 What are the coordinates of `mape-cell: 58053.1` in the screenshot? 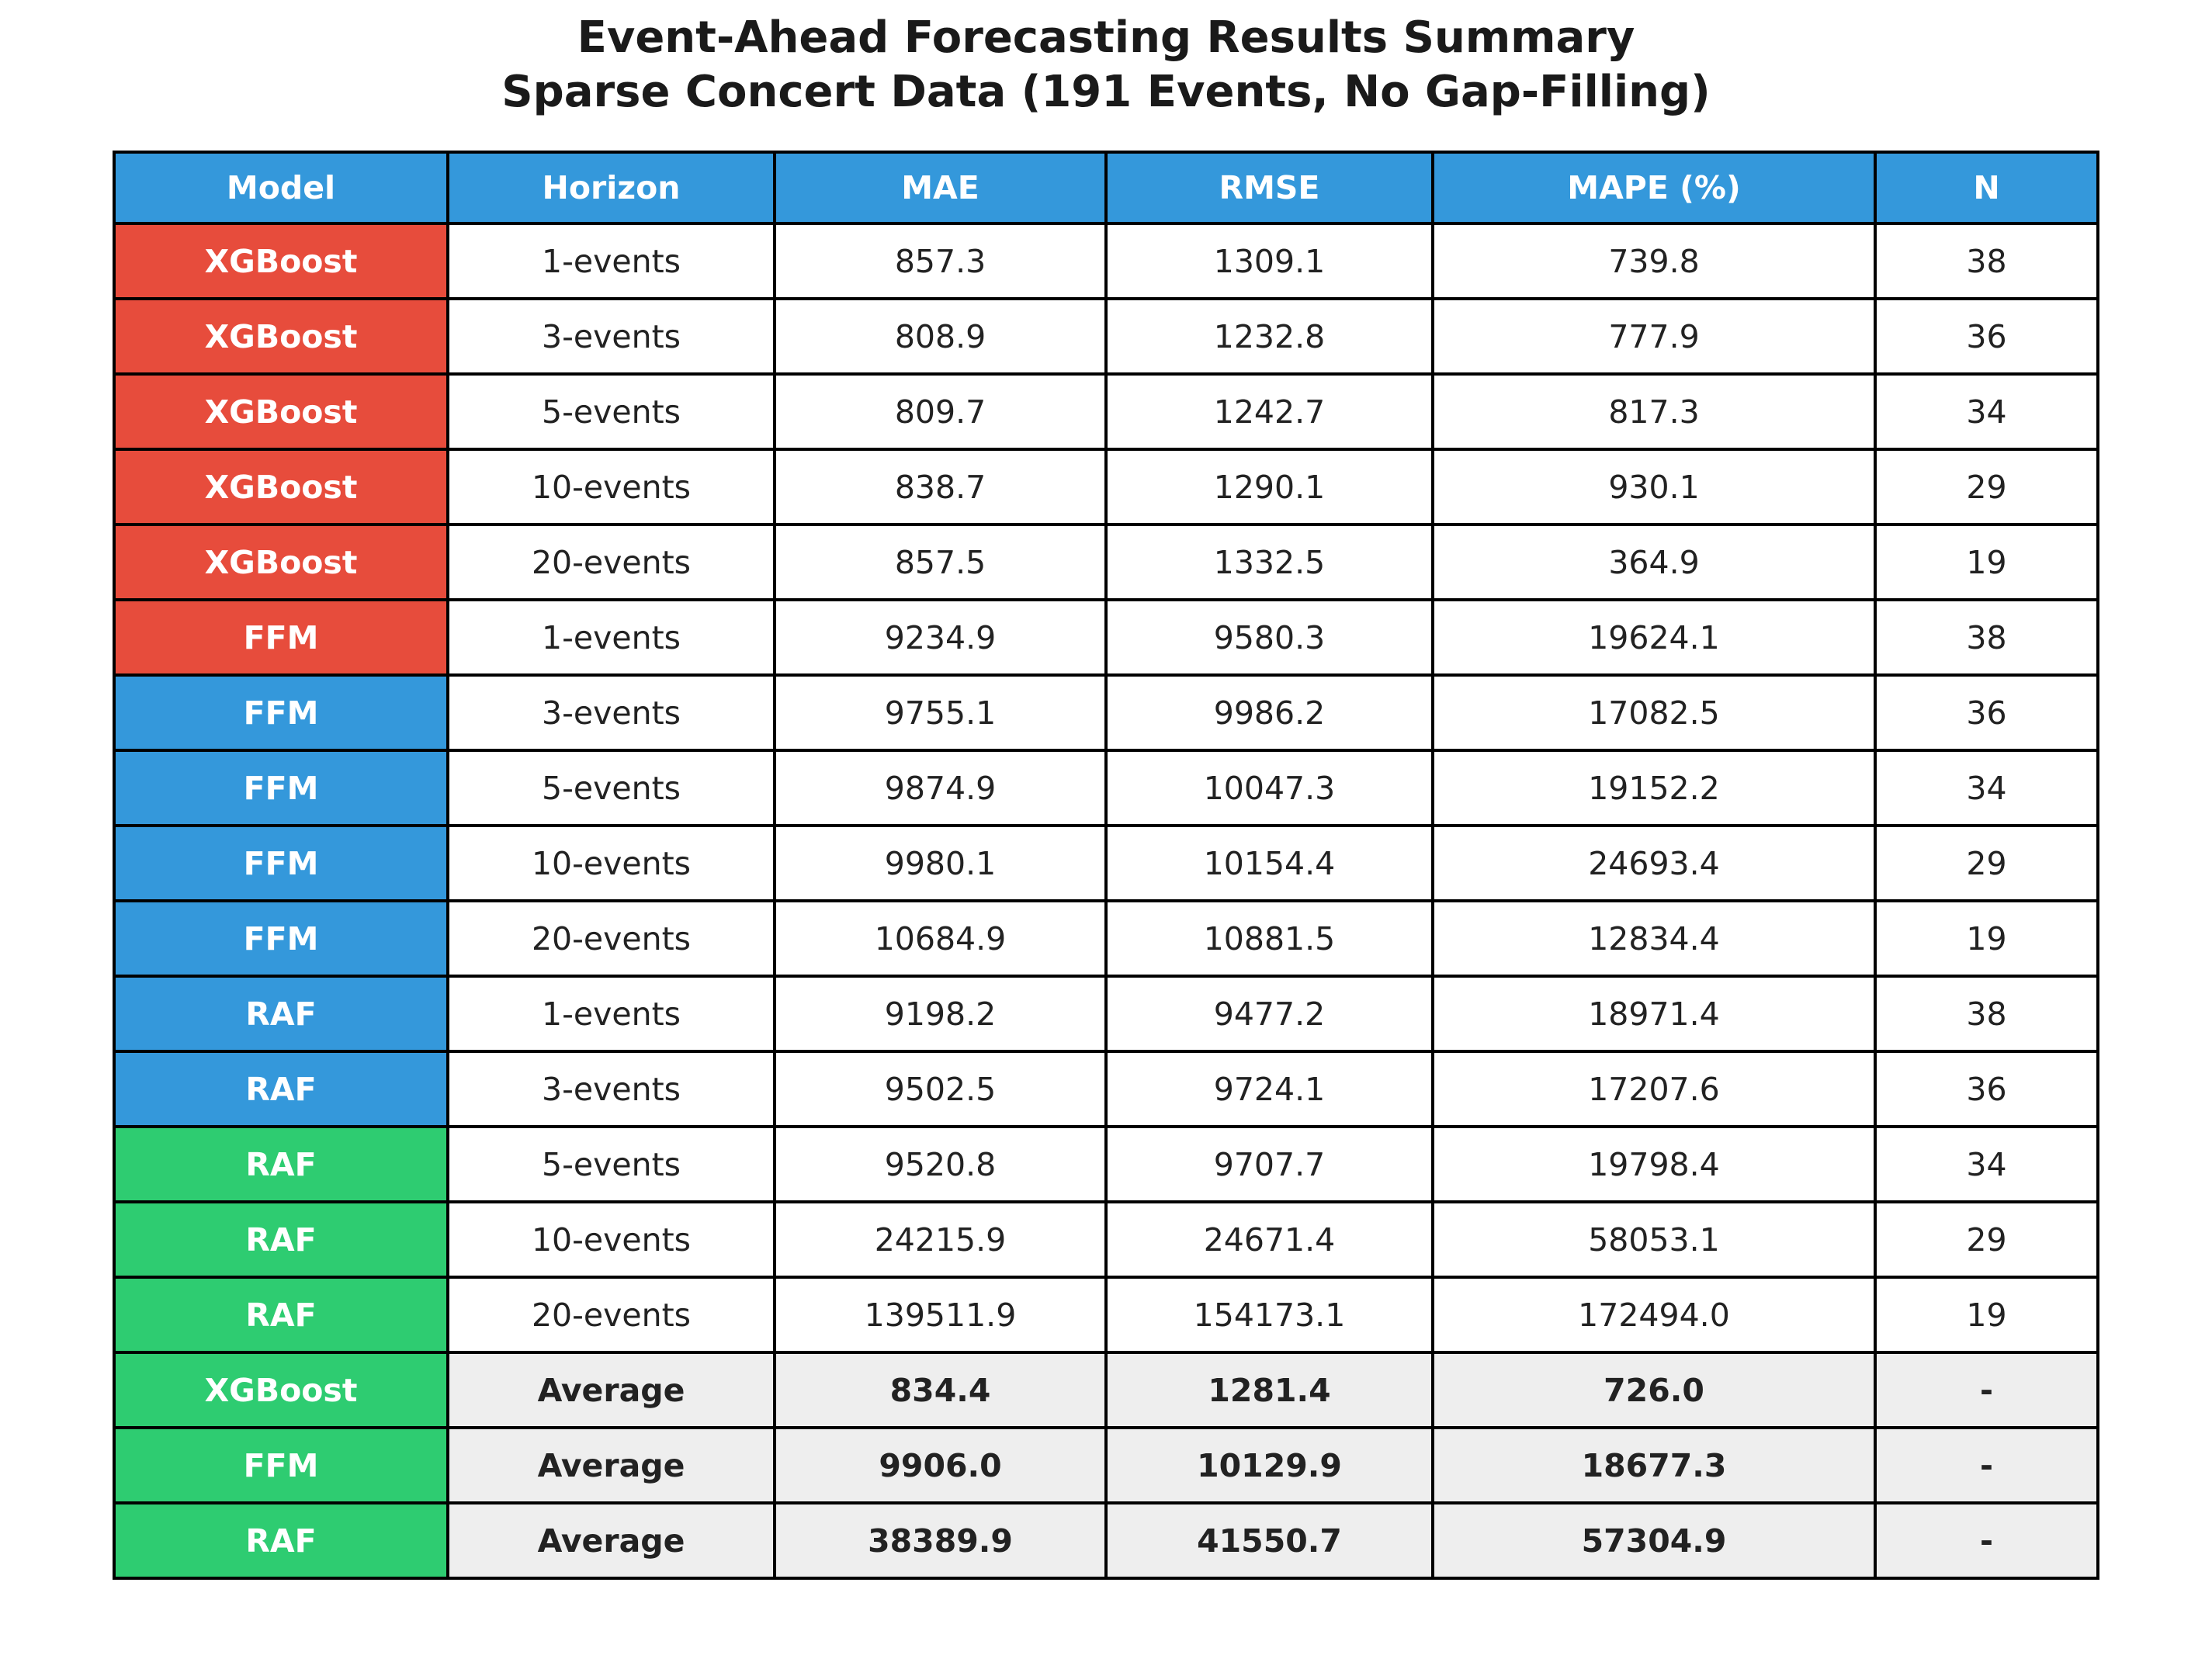 It's located at (1654, 1240).